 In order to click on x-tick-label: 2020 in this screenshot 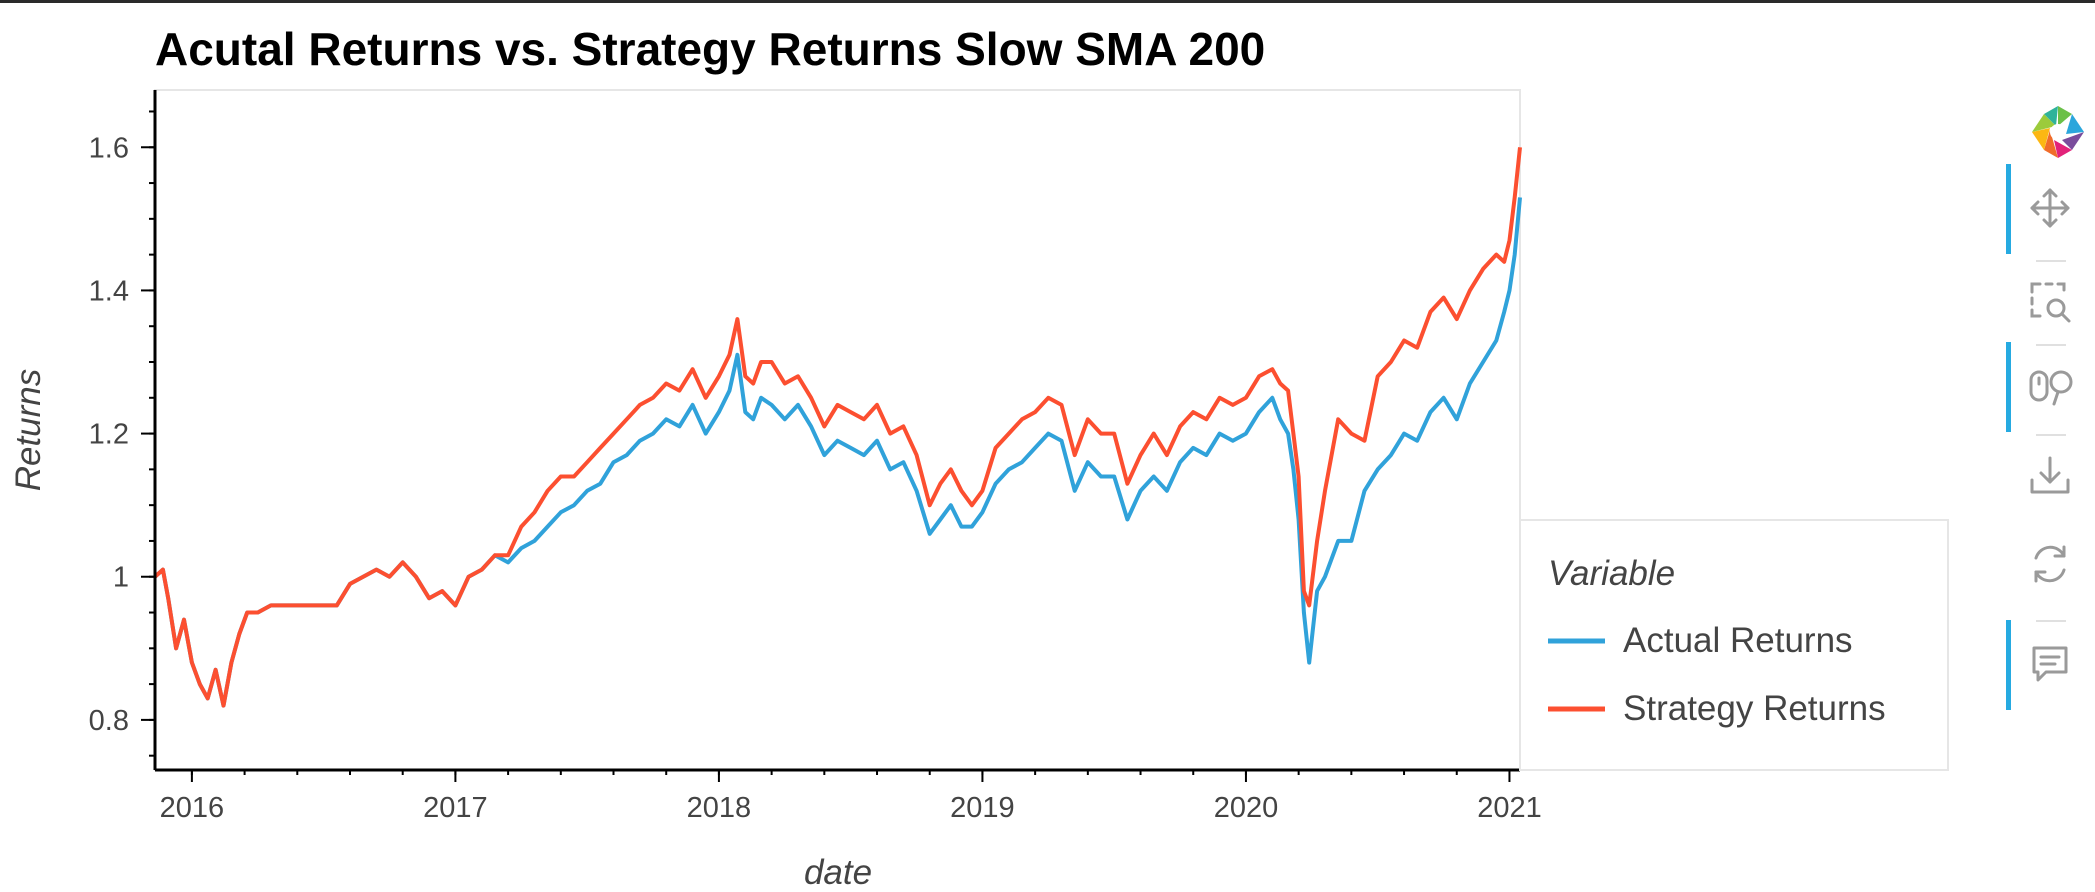, I will do `click(1246, 808)`.